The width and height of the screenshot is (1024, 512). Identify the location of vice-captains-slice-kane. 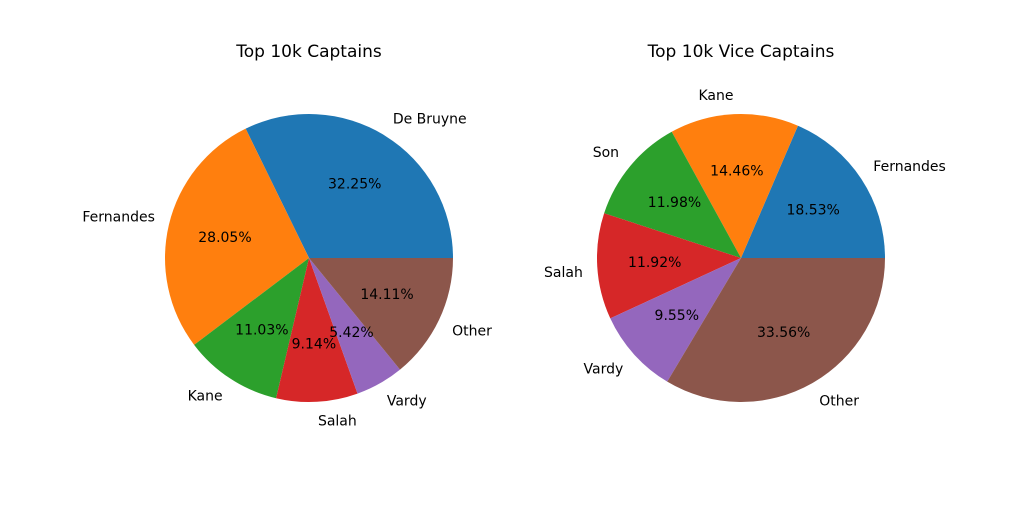
(734, 186).